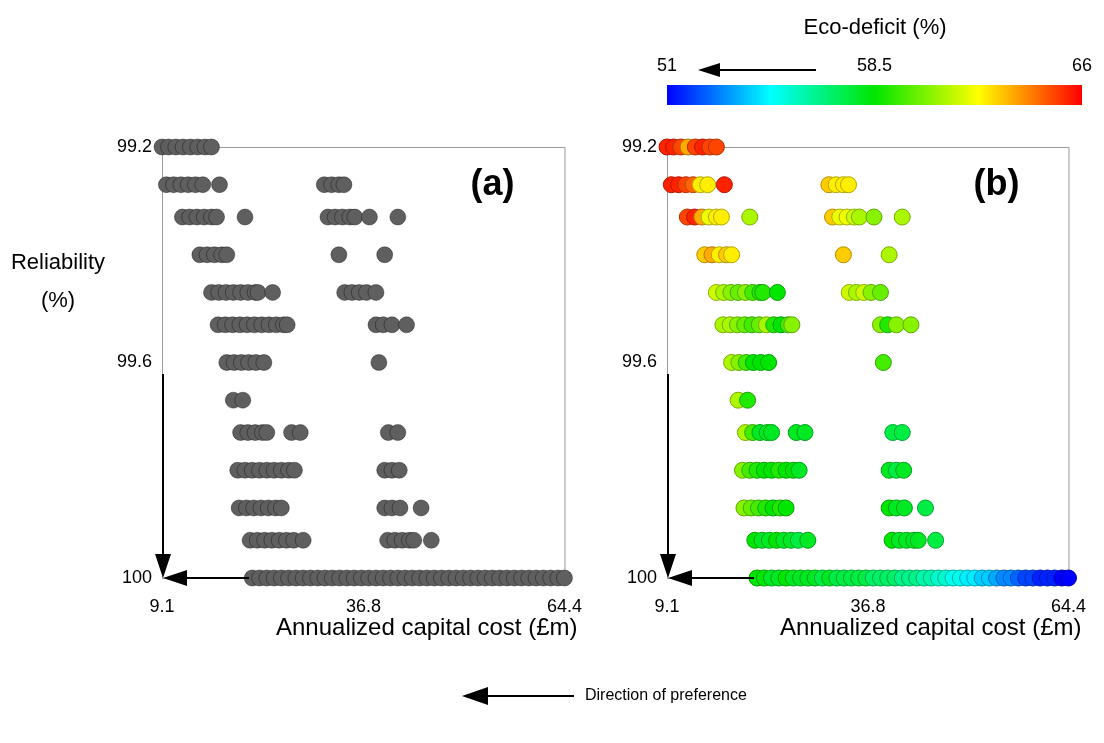 This screenshot has width=1104, height=743. I want to click on color-bar-label: 51, so click(667, 64).